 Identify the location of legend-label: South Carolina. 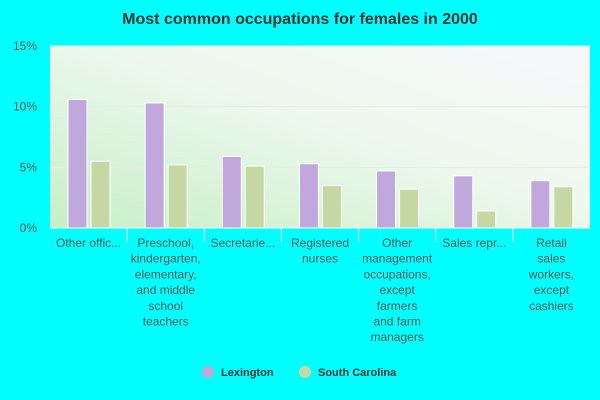
(357, 373).